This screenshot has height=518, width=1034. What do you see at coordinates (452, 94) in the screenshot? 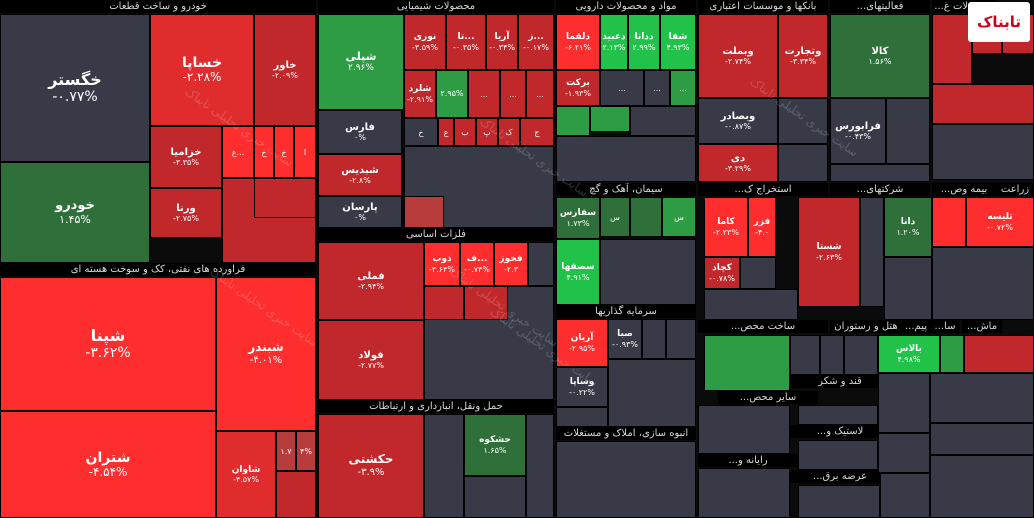
I see `stock-tile: ۲.۹۵%` at bounding box center [452, 94].